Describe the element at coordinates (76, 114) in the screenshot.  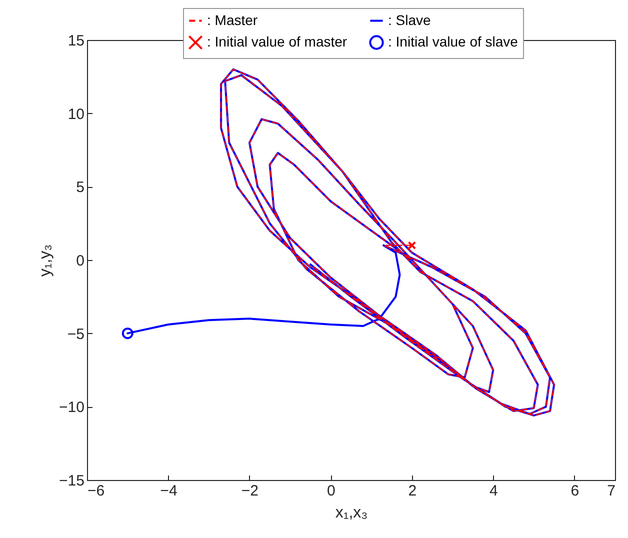
I see `y-tick-label: 10` at that location.